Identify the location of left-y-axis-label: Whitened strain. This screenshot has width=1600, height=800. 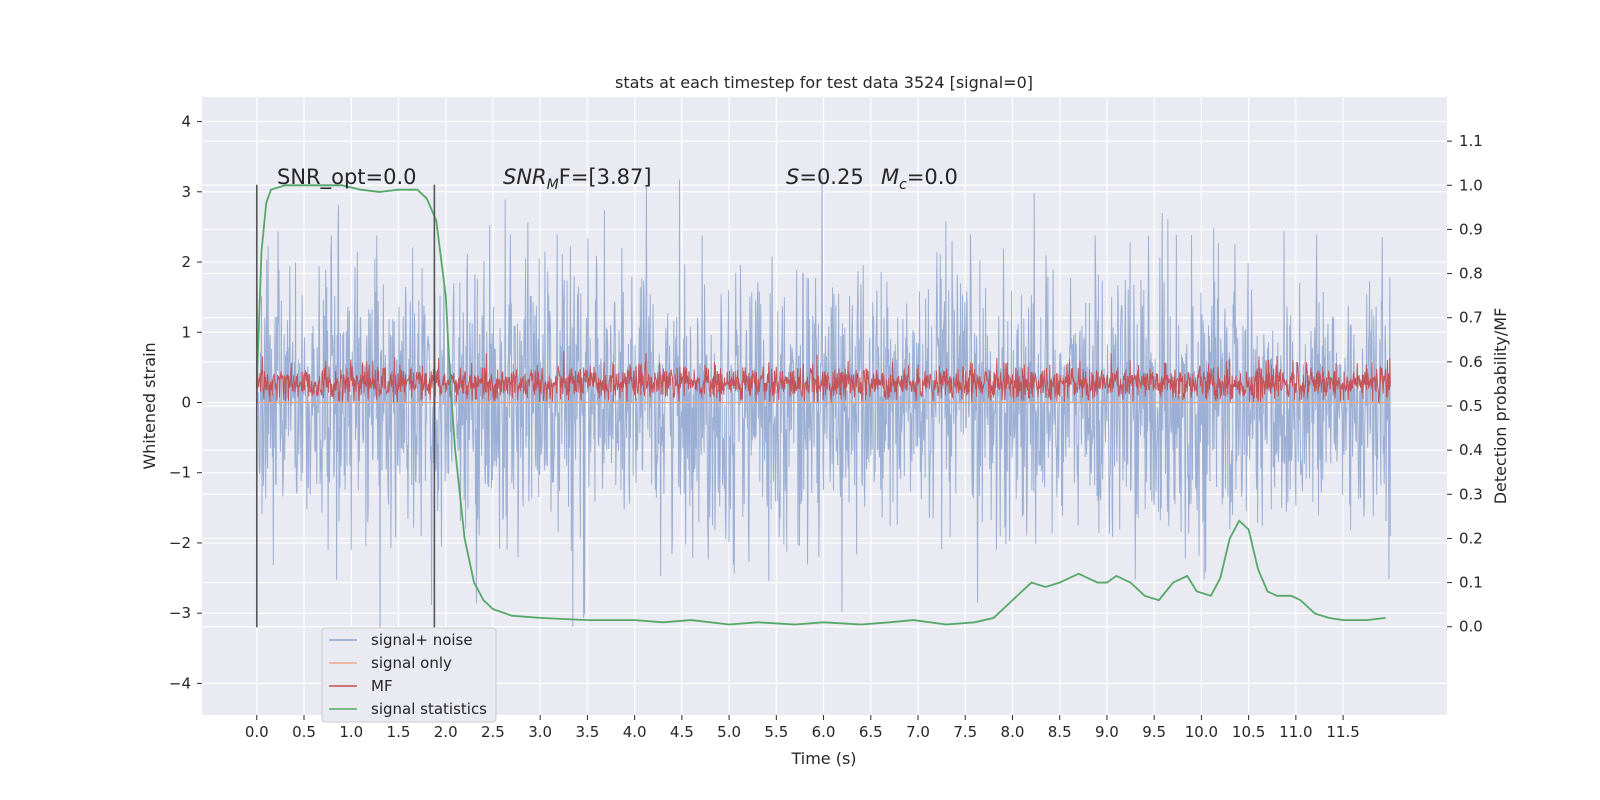
(149, 405).